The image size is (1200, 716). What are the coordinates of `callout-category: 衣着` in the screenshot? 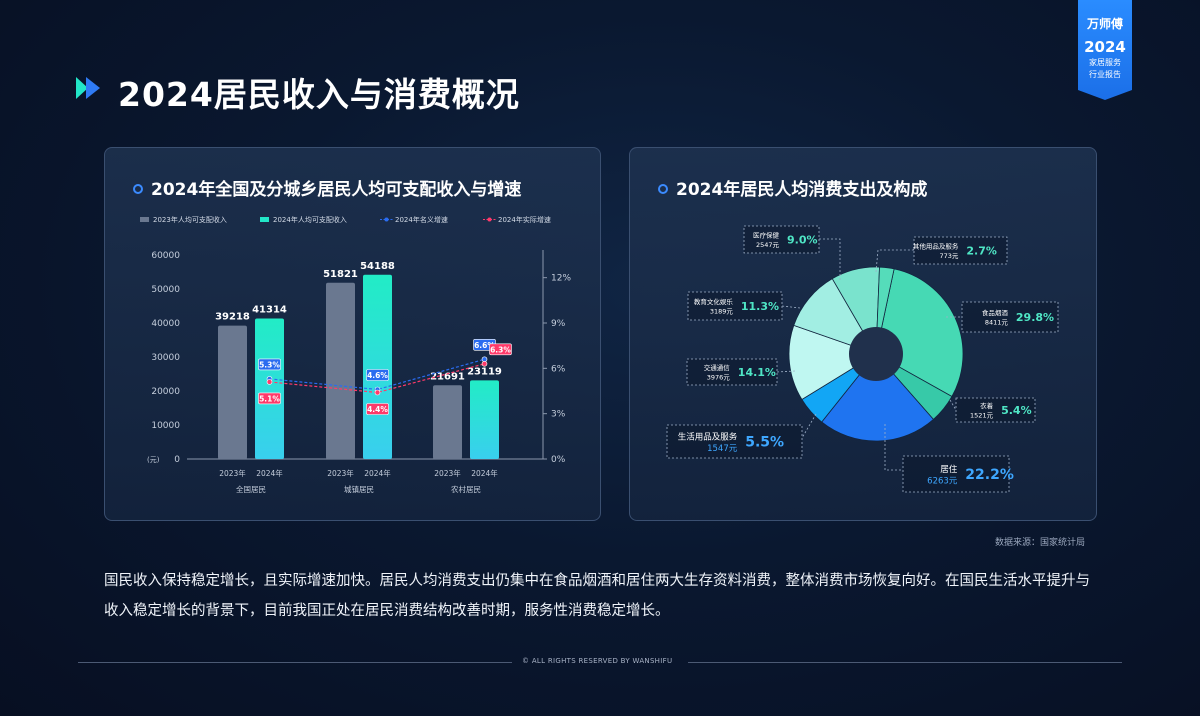 It's located at (987, 405).